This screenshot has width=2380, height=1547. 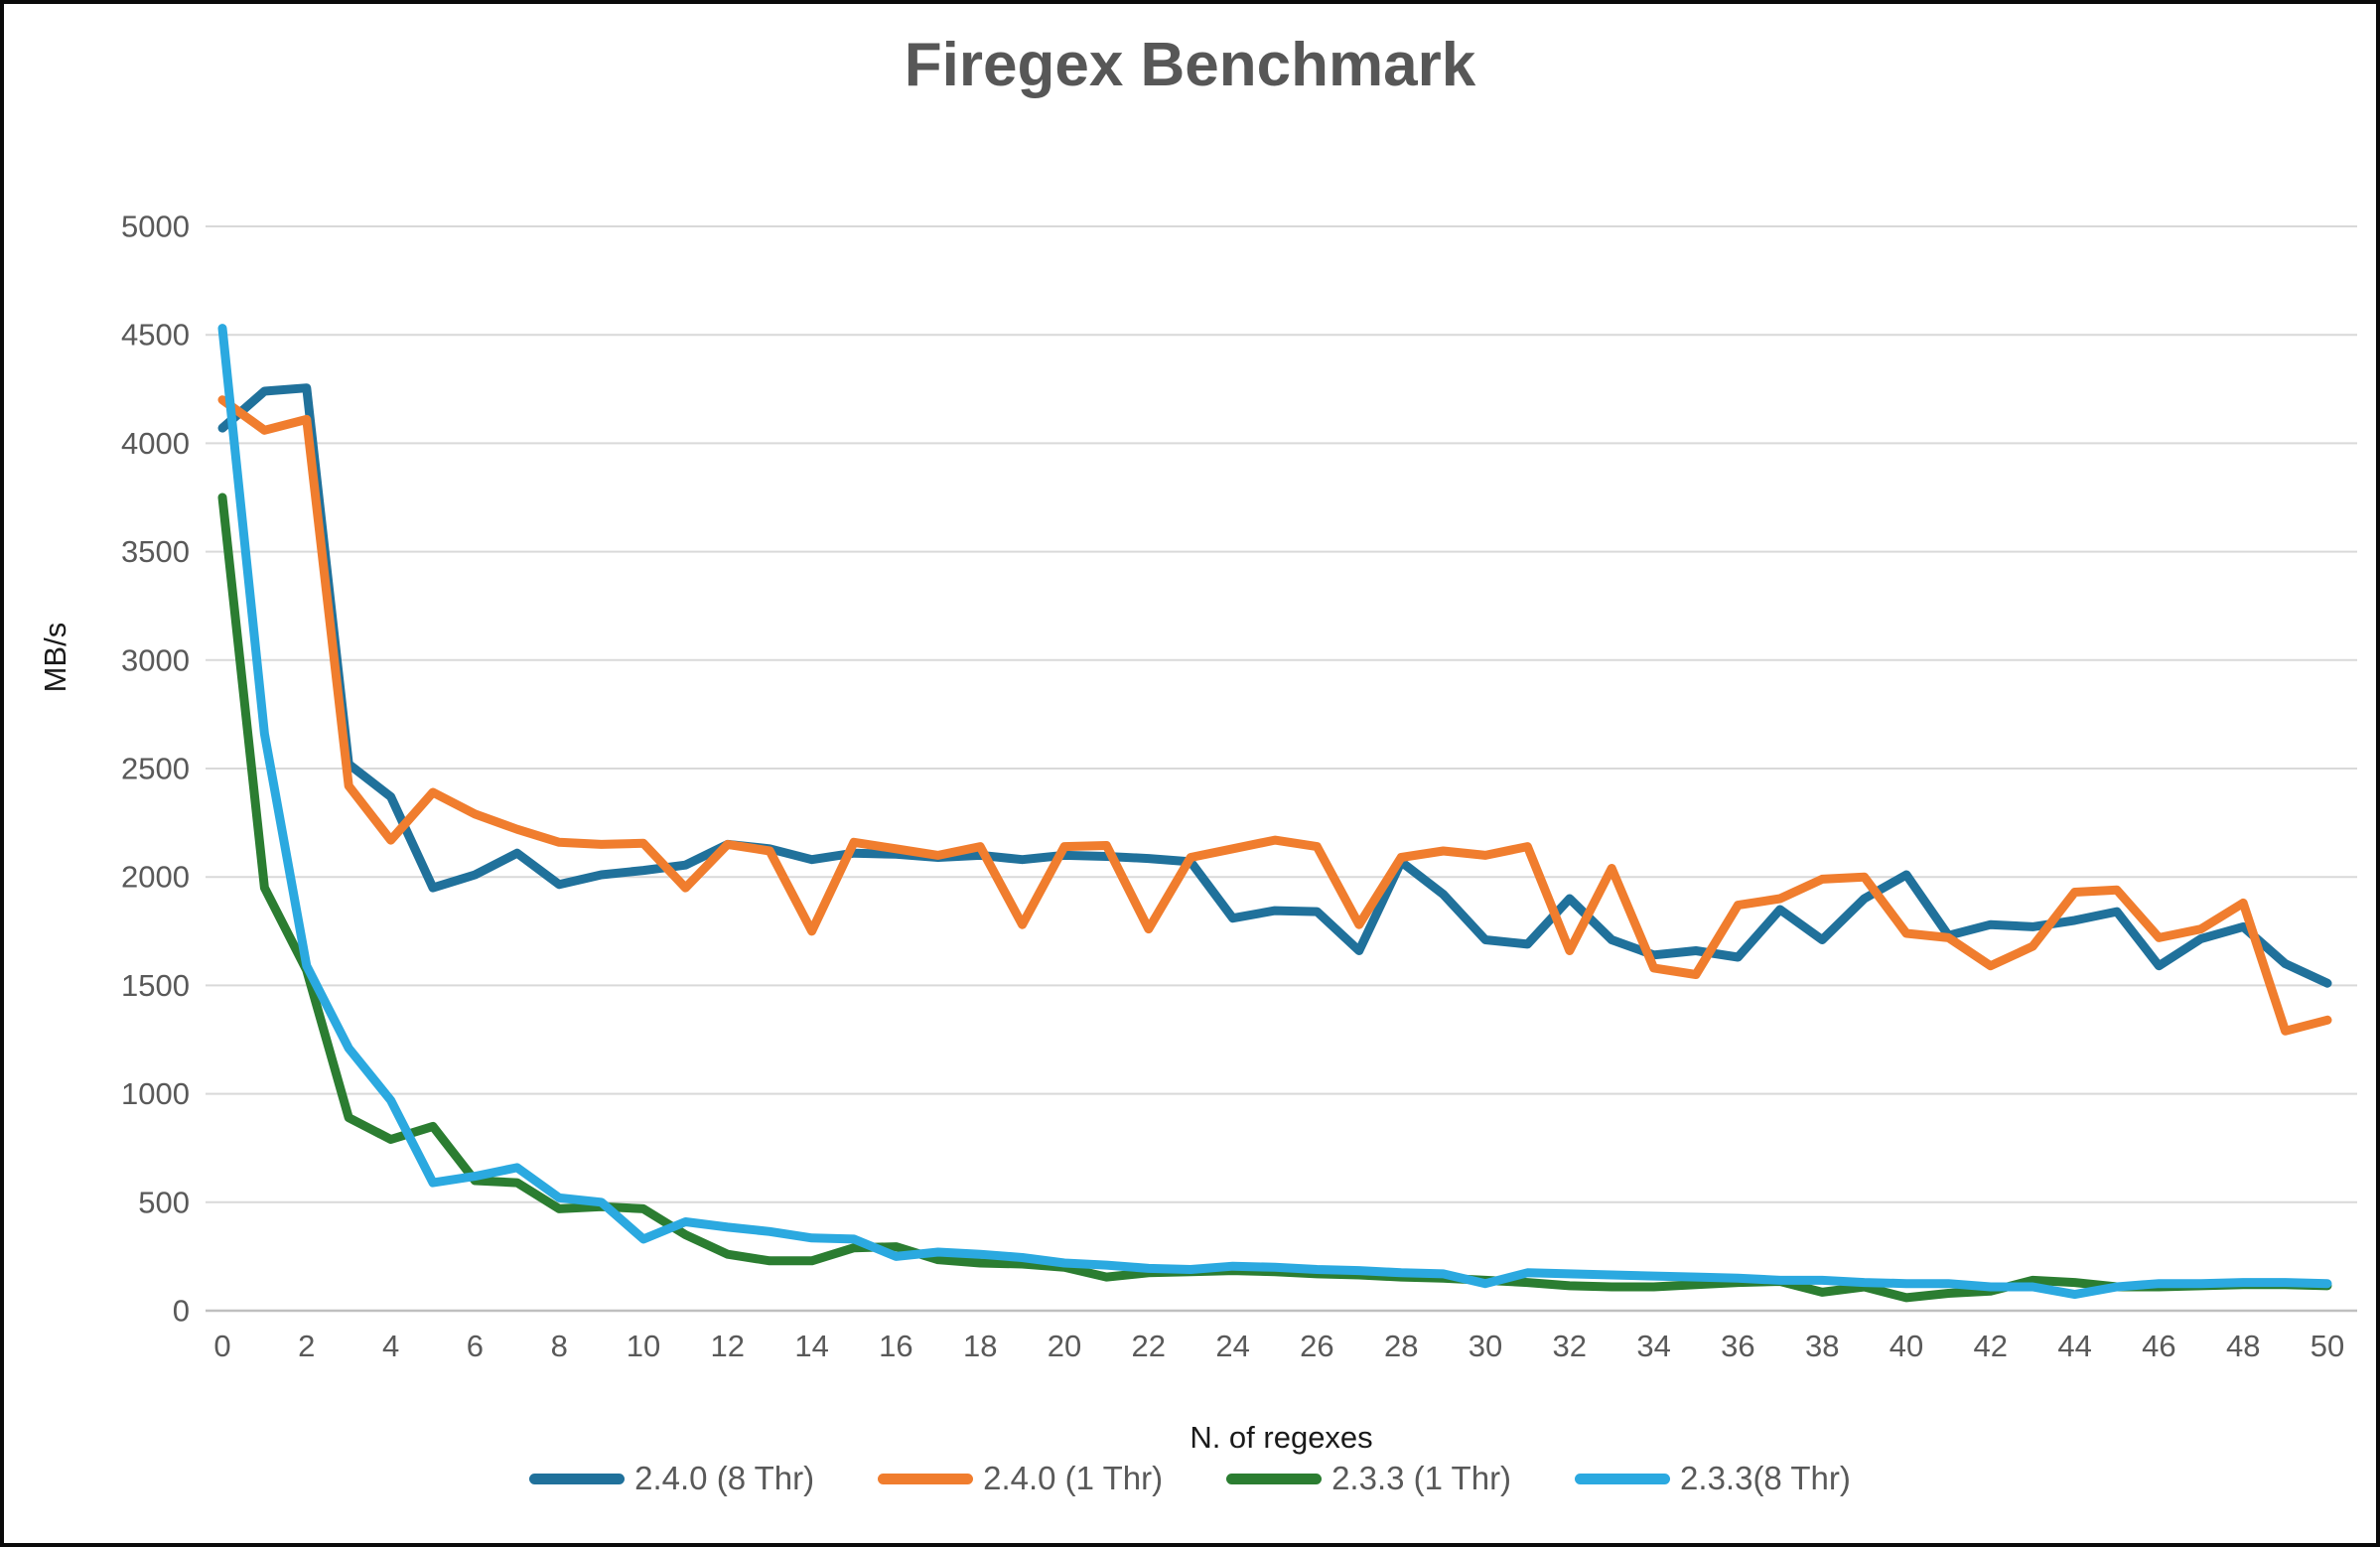 I want to click on legend-label: 2.3.3(8 Thr), so click(x=1765, y=1478).